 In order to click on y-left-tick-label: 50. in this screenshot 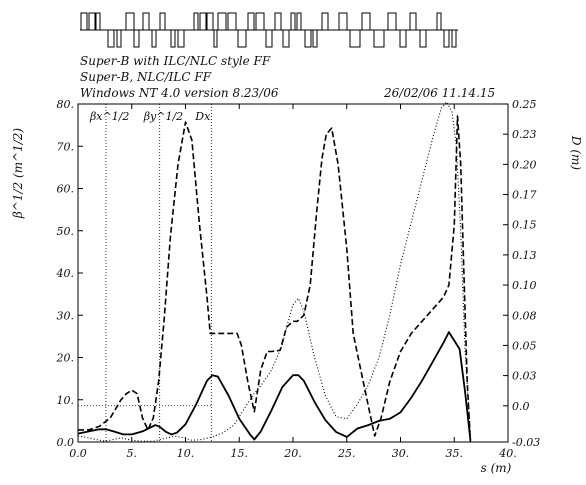, I will do `click(66, 231)`.